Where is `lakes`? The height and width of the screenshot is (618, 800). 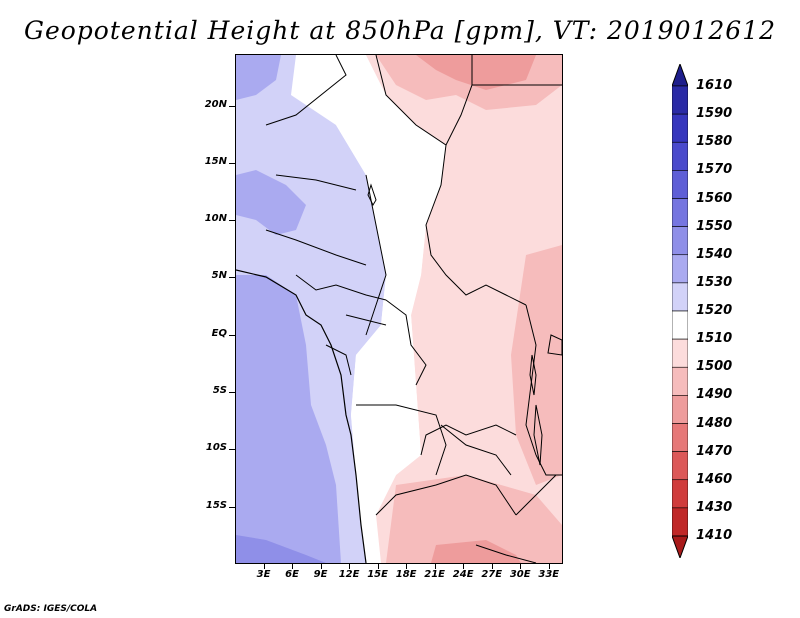 lakes is located at coordinates (464, 324).